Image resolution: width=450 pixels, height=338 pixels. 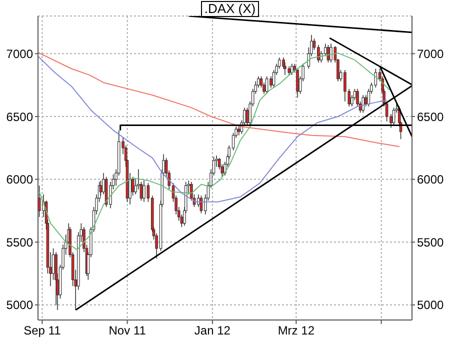 What do you see at coordinates (430, 179) in the screenshot?
I see `y2-tick-label: 6000` at bounding box center [430, 179].